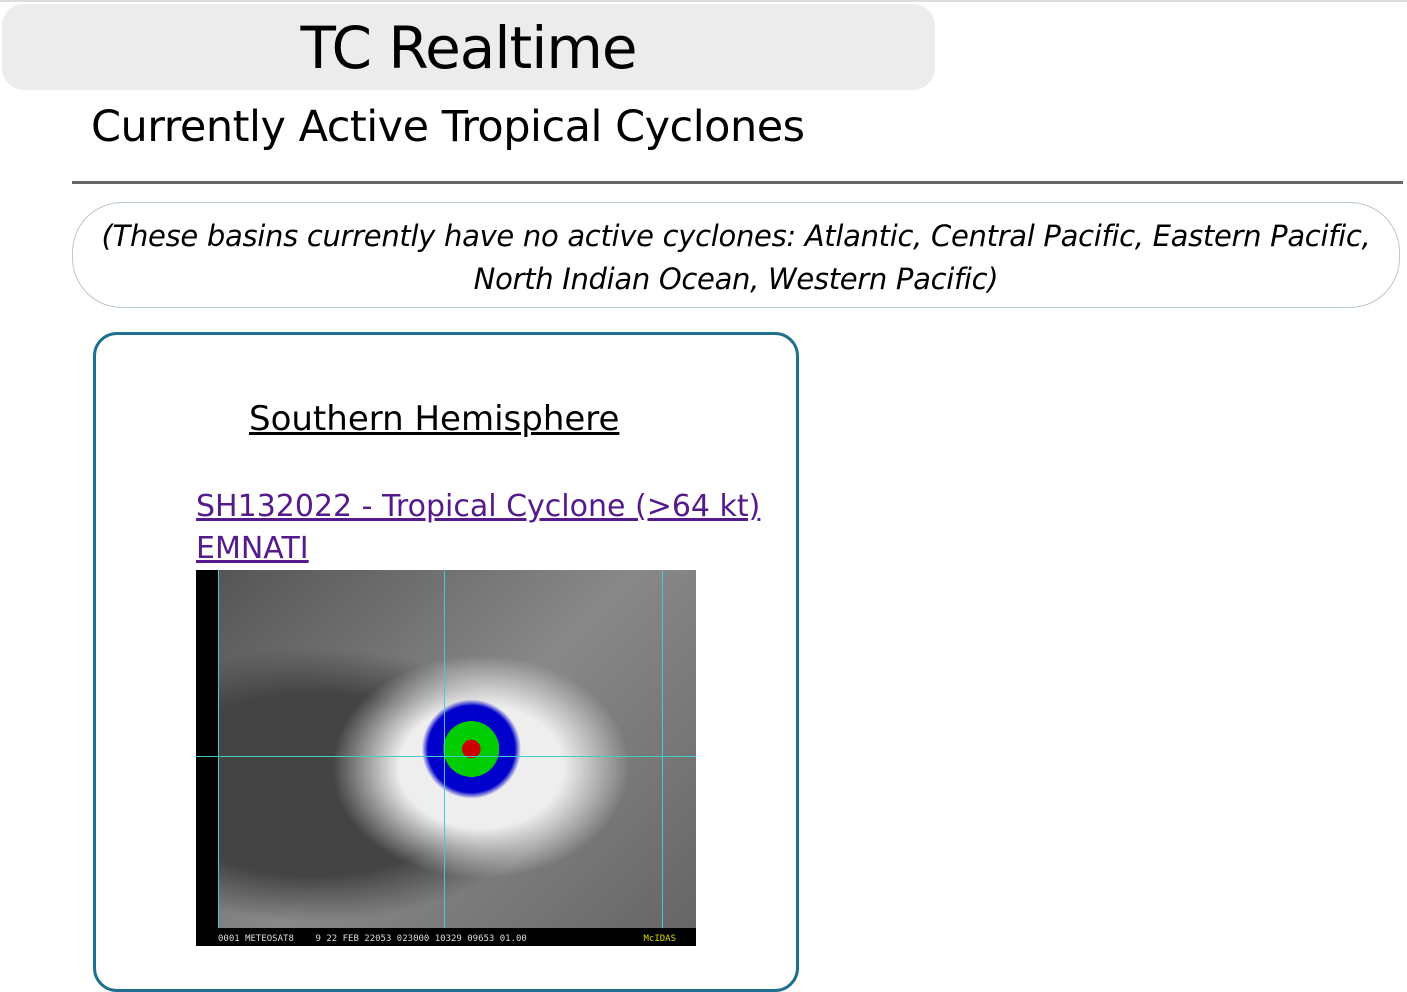  I want to click on divider, so click(737, 182).